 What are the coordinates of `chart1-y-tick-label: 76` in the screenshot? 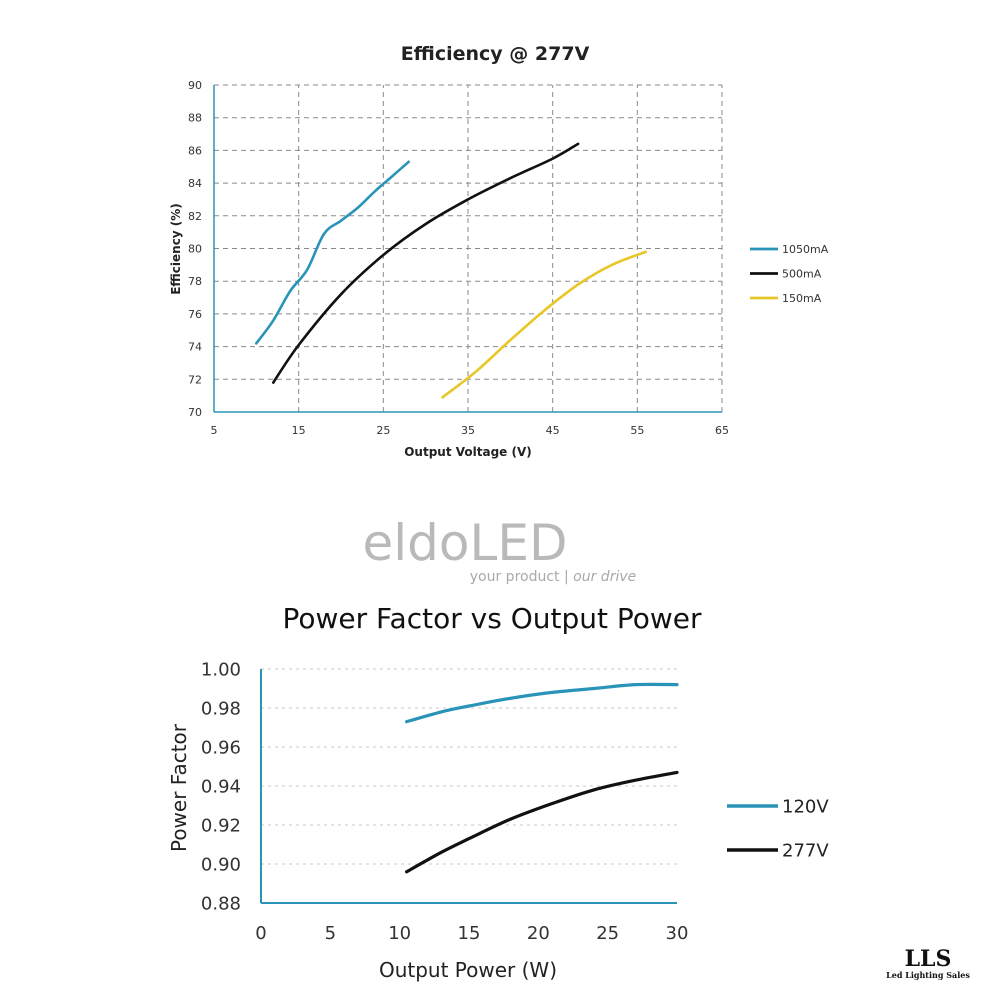 It's located at (195, 314).